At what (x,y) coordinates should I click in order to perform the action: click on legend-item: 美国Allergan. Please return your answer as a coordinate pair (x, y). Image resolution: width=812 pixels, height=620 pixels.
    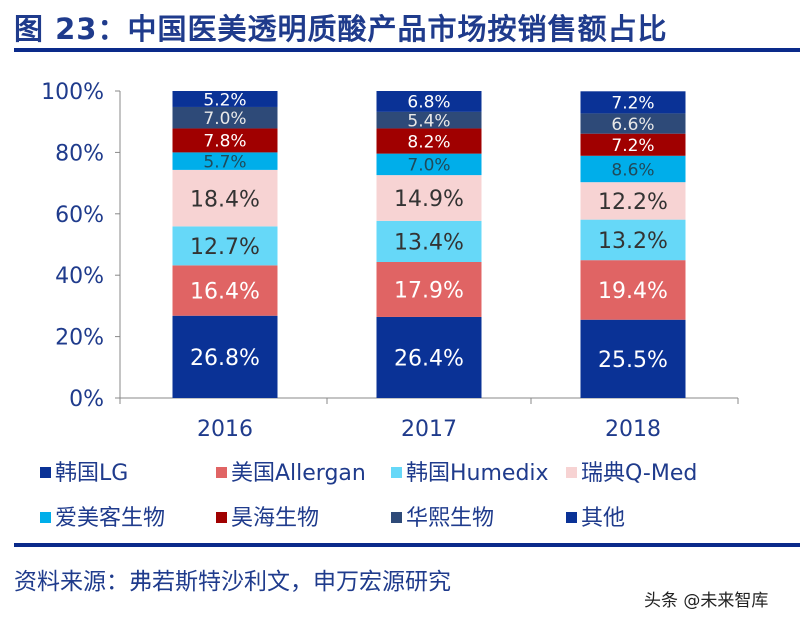
    Looking at the image, I should click on (291, 471).